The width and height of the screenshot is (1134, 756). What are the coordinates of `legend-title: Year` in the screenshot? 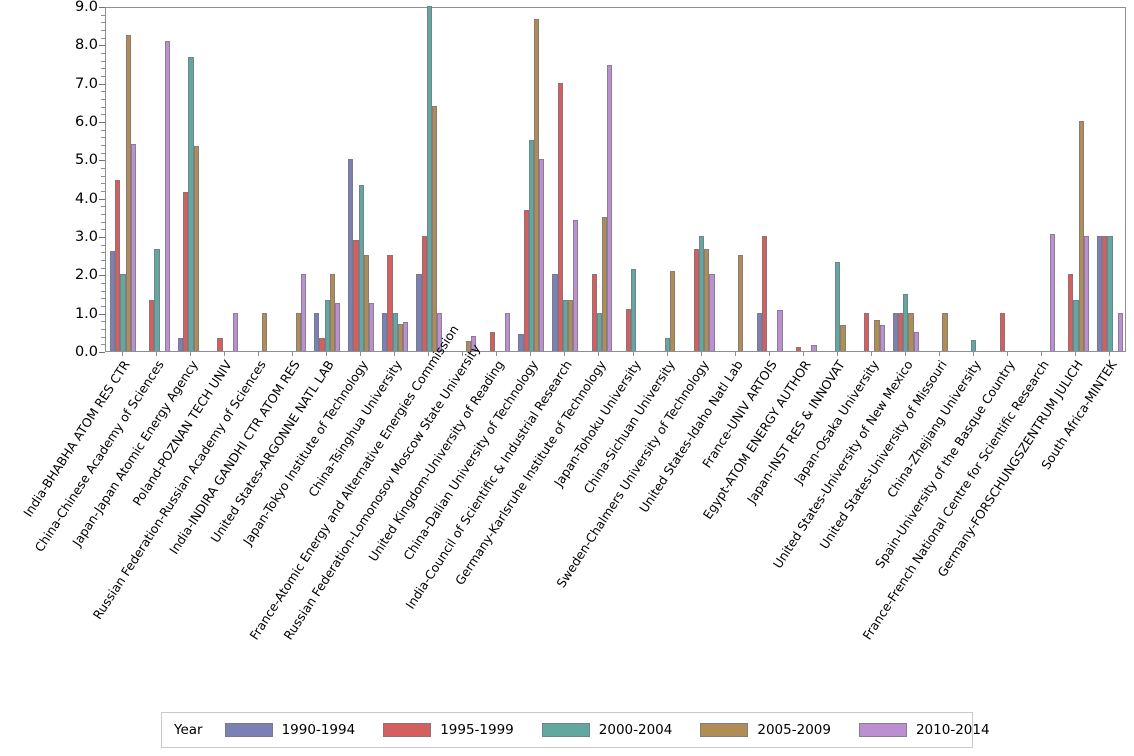 It's located at (188, 730).